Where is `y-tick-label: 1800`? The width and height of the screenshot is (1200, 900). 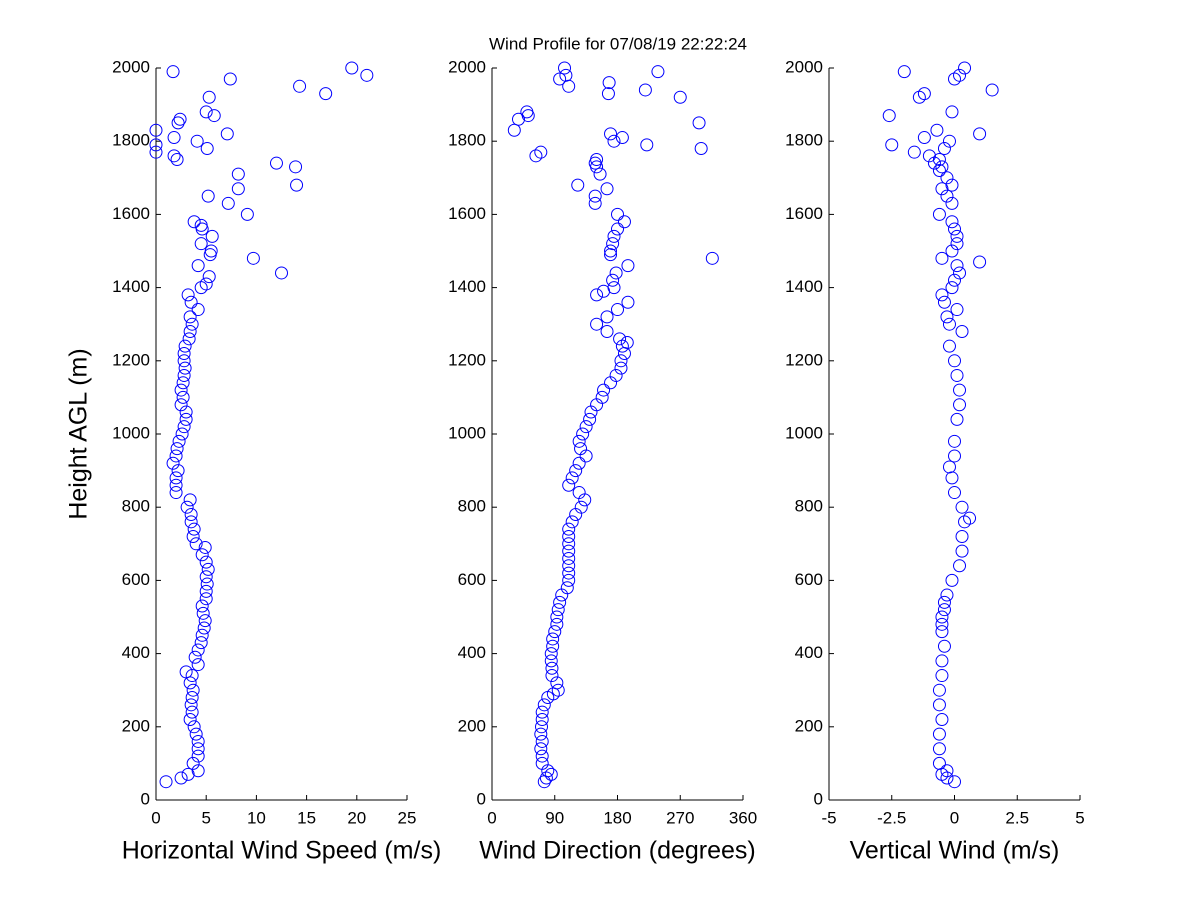
y-tick-label: 1800 is located at coordinates (467, 140).